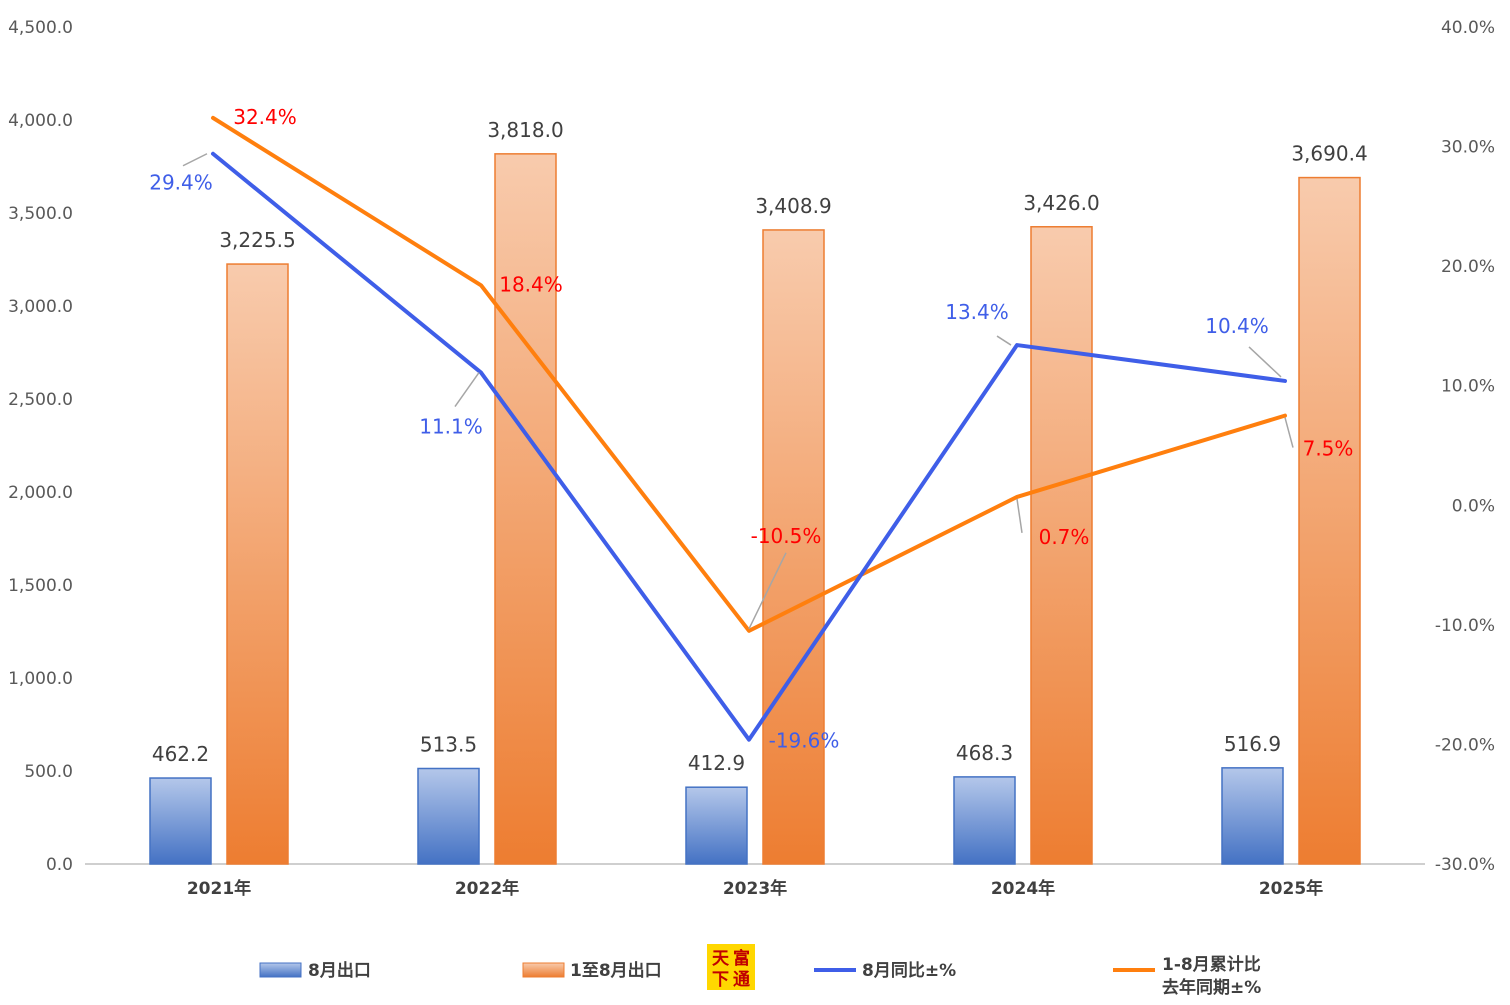 The height and width of the screenshot is (1005, 1510). Describe the element at coordinates (1468, 148) in the screenshot. I see `right-axis-tick-label: 30.0%` at that location.